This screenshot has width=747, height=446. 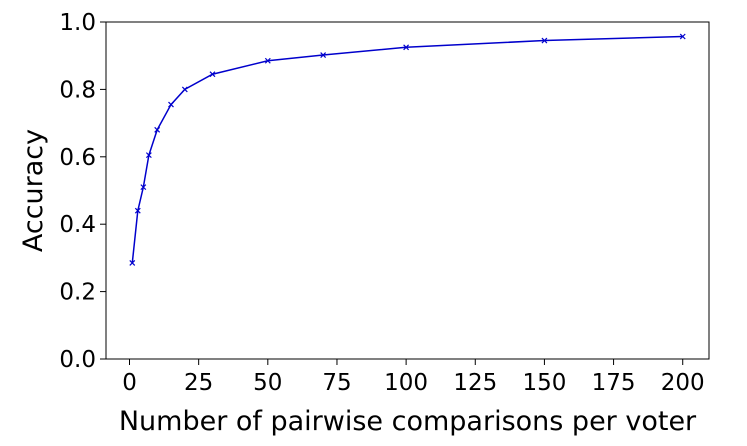 I want to click on y-tick-label: 0.8, so click(x=77, y=90).